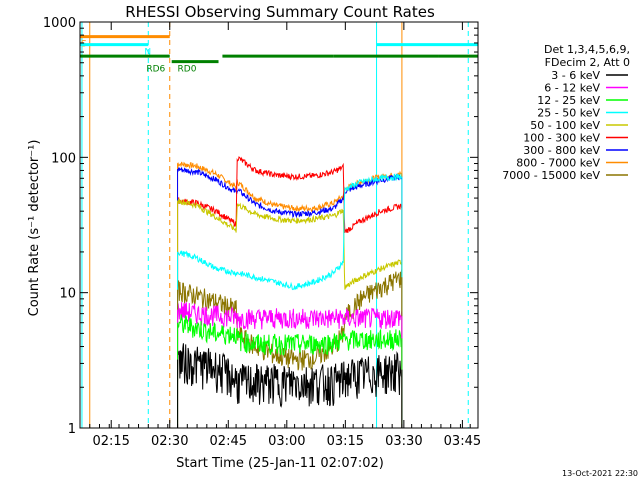 The image size is (640, 480). What do you see at coordinates (558, 163) in the screenshot?
I see `legend-label-7: 800 - 7000 keV` at bounding box center [558, 163].